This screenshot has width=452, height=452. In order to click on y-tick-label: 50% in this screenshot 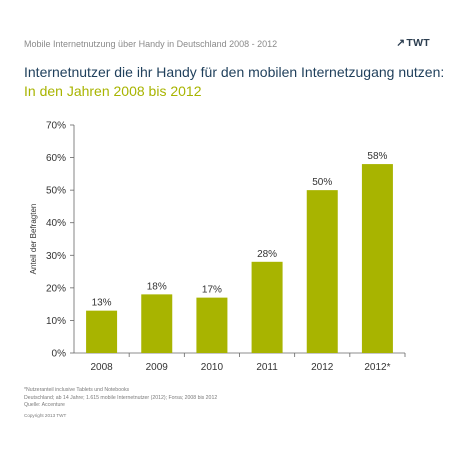, I will do `click(56, 191)`.